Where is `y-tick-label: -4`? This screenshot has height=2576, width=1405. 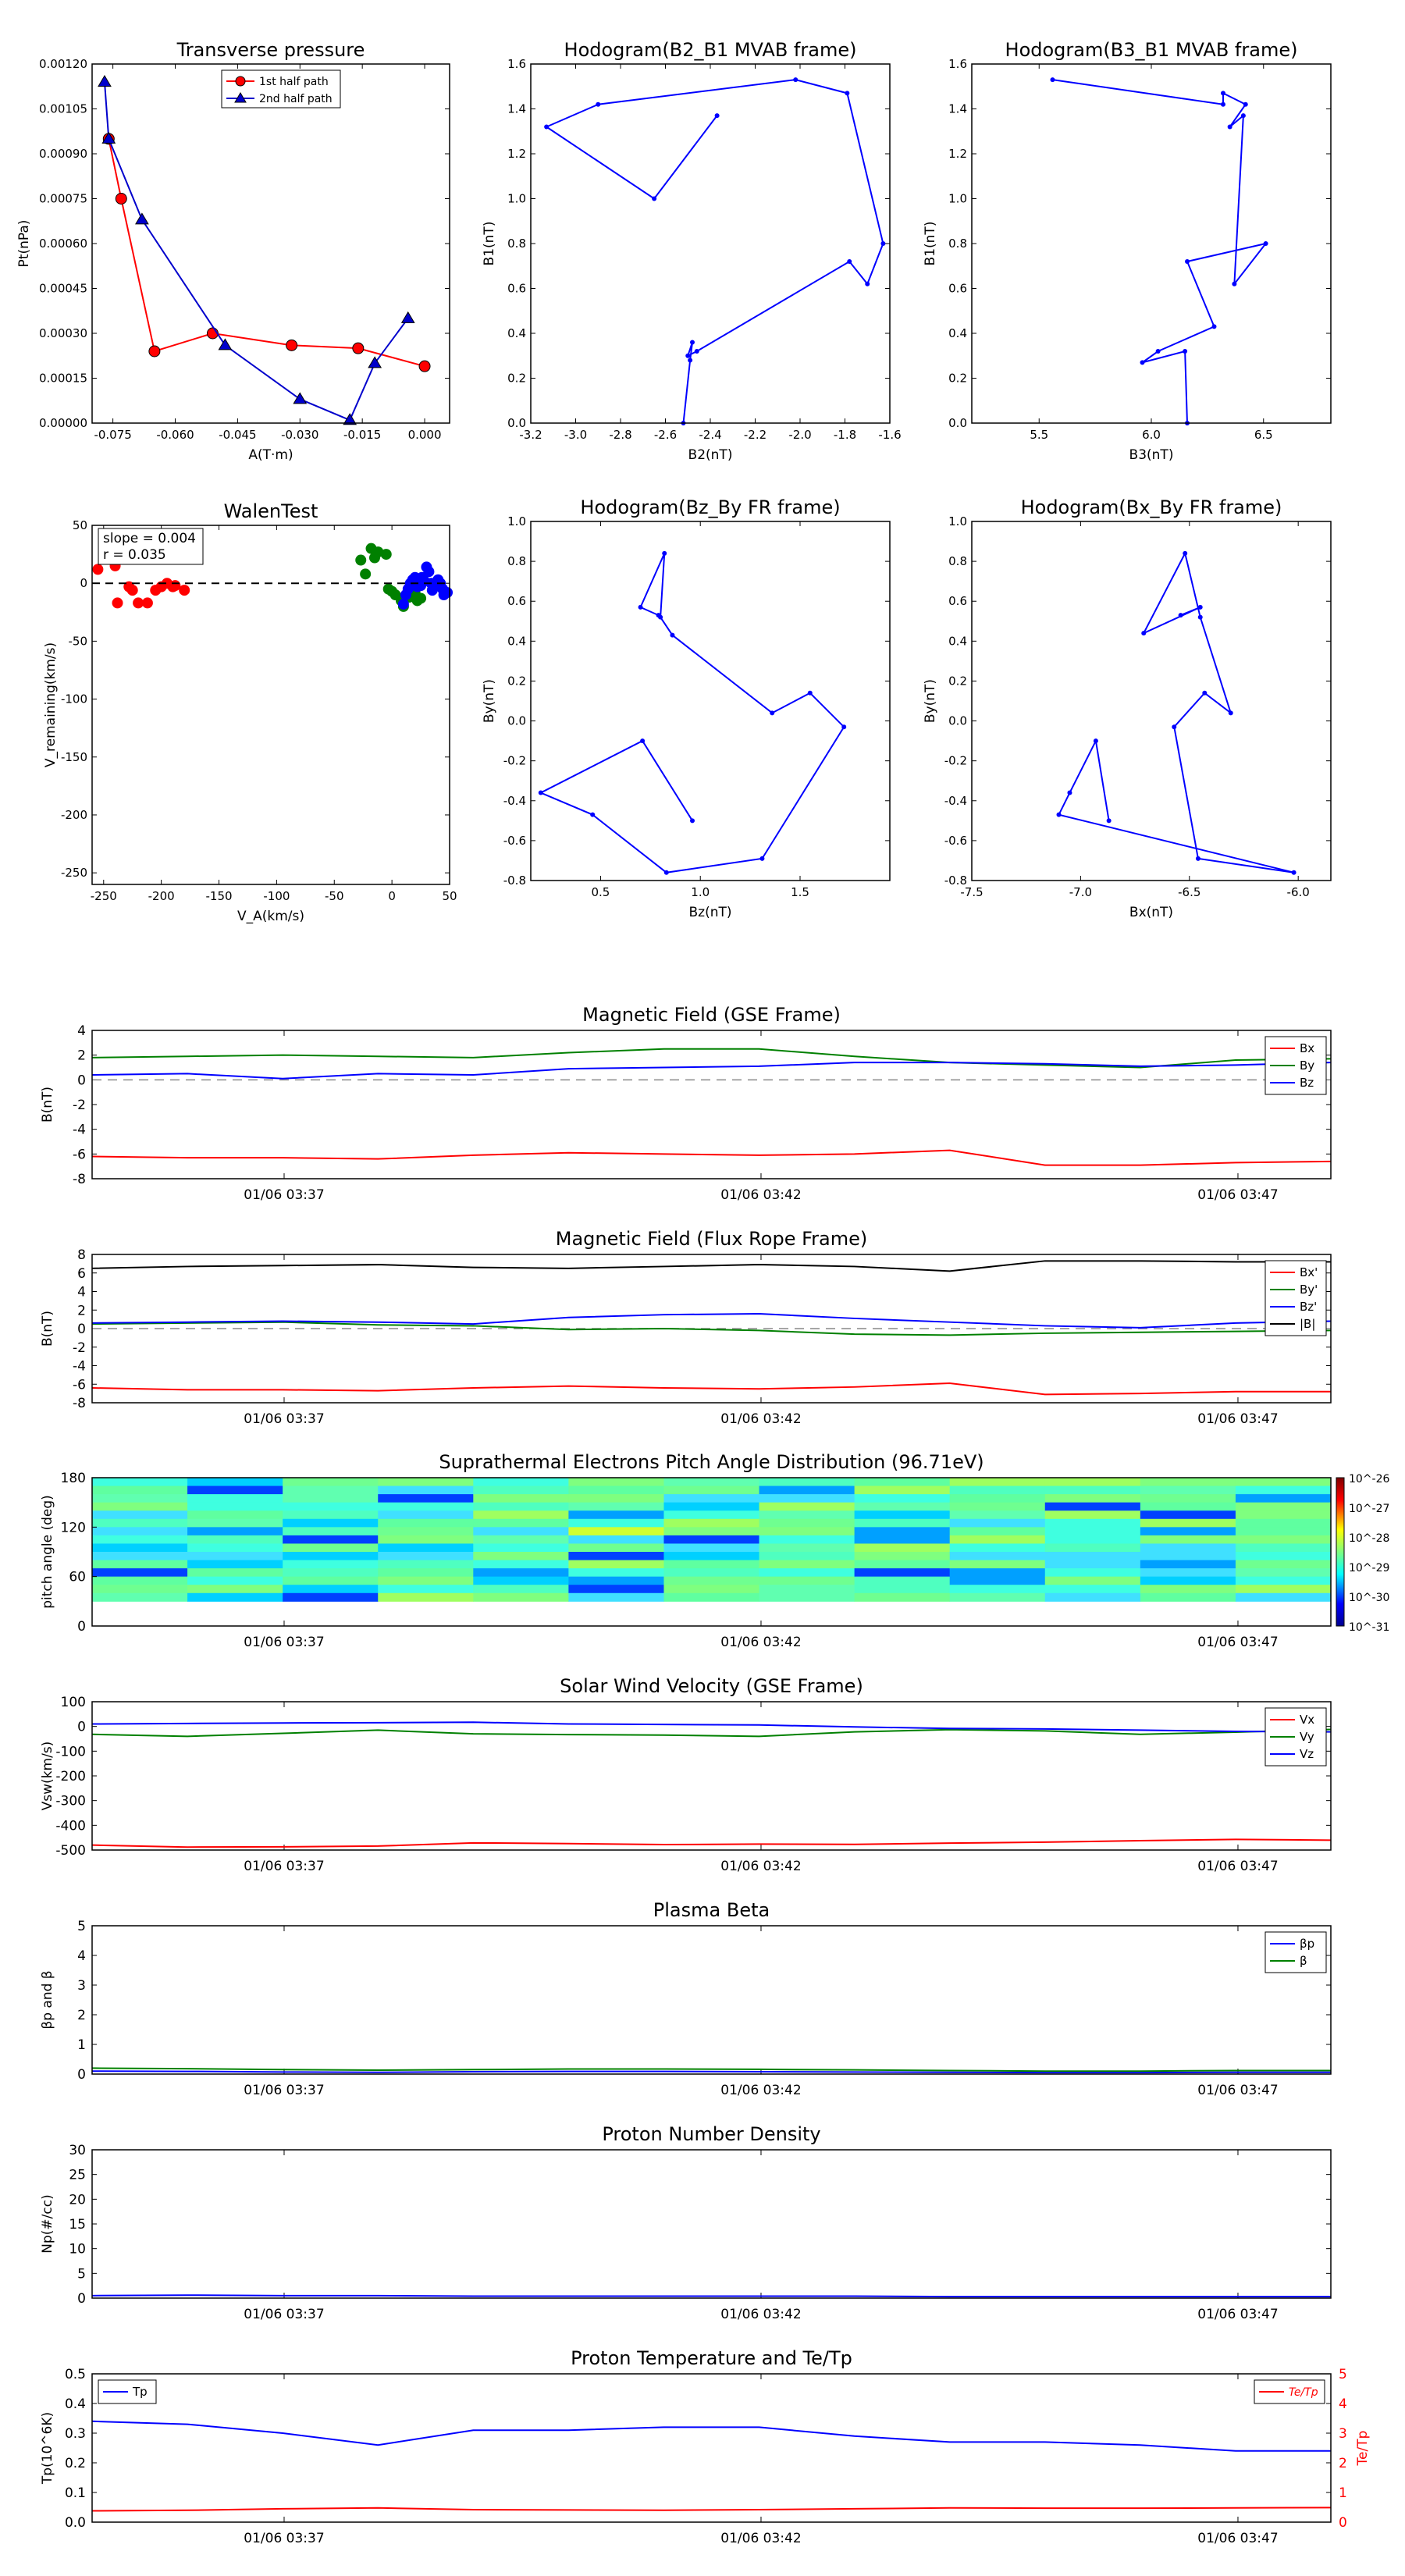
y-tick-label: -4 is located at coordinates (80, 1367).